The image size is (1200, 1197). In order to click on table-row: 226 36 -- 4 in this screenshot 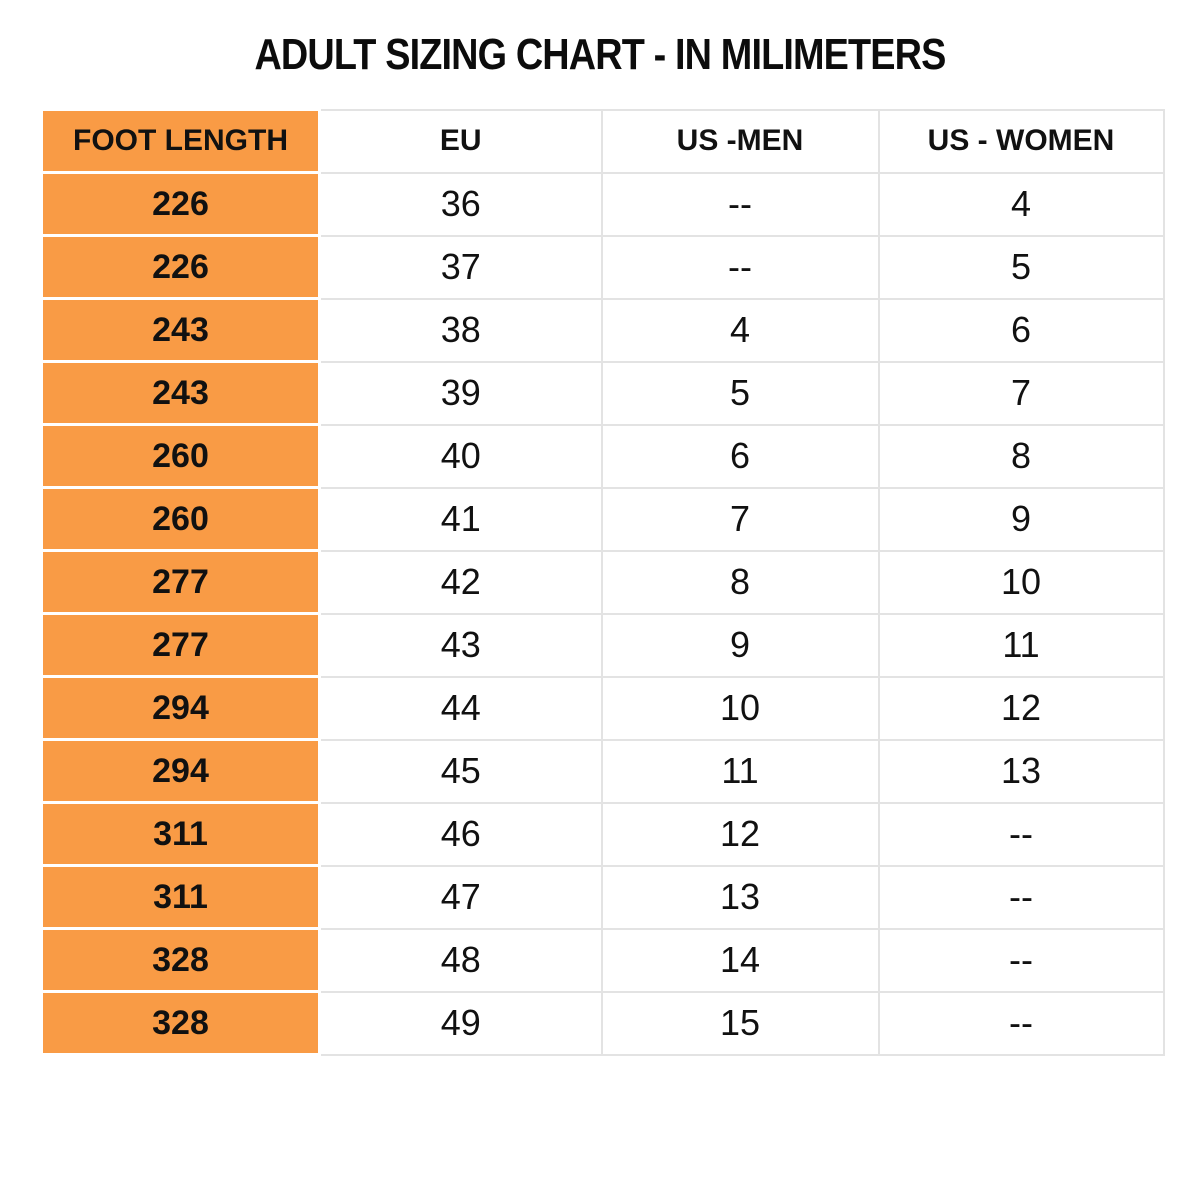, I will do `click(602, 204)`.